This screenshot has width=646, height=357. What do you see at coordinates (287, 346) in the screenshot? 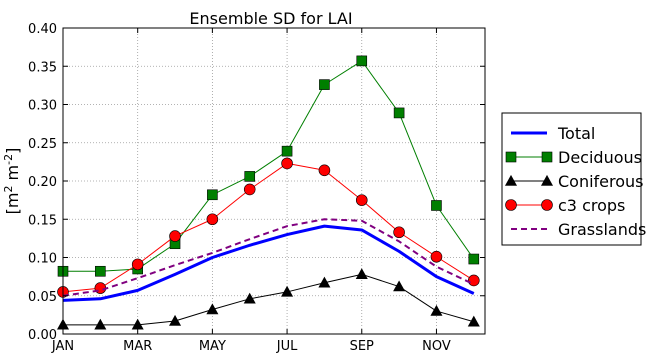
I see `x-tick-label: JUL` at bounding box center [287, 346].